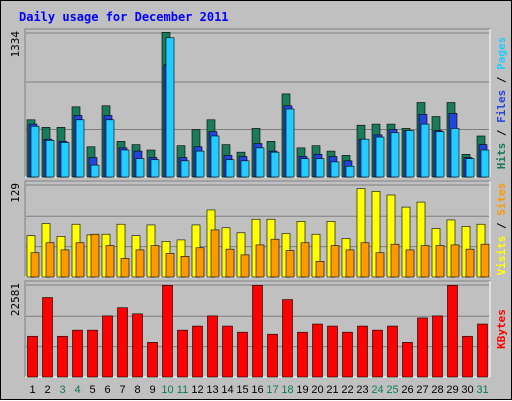  What do you see at coordinates (15, 193) in the screenshot?
I see `y-max-label: 129` at bounding box center [15, 193].